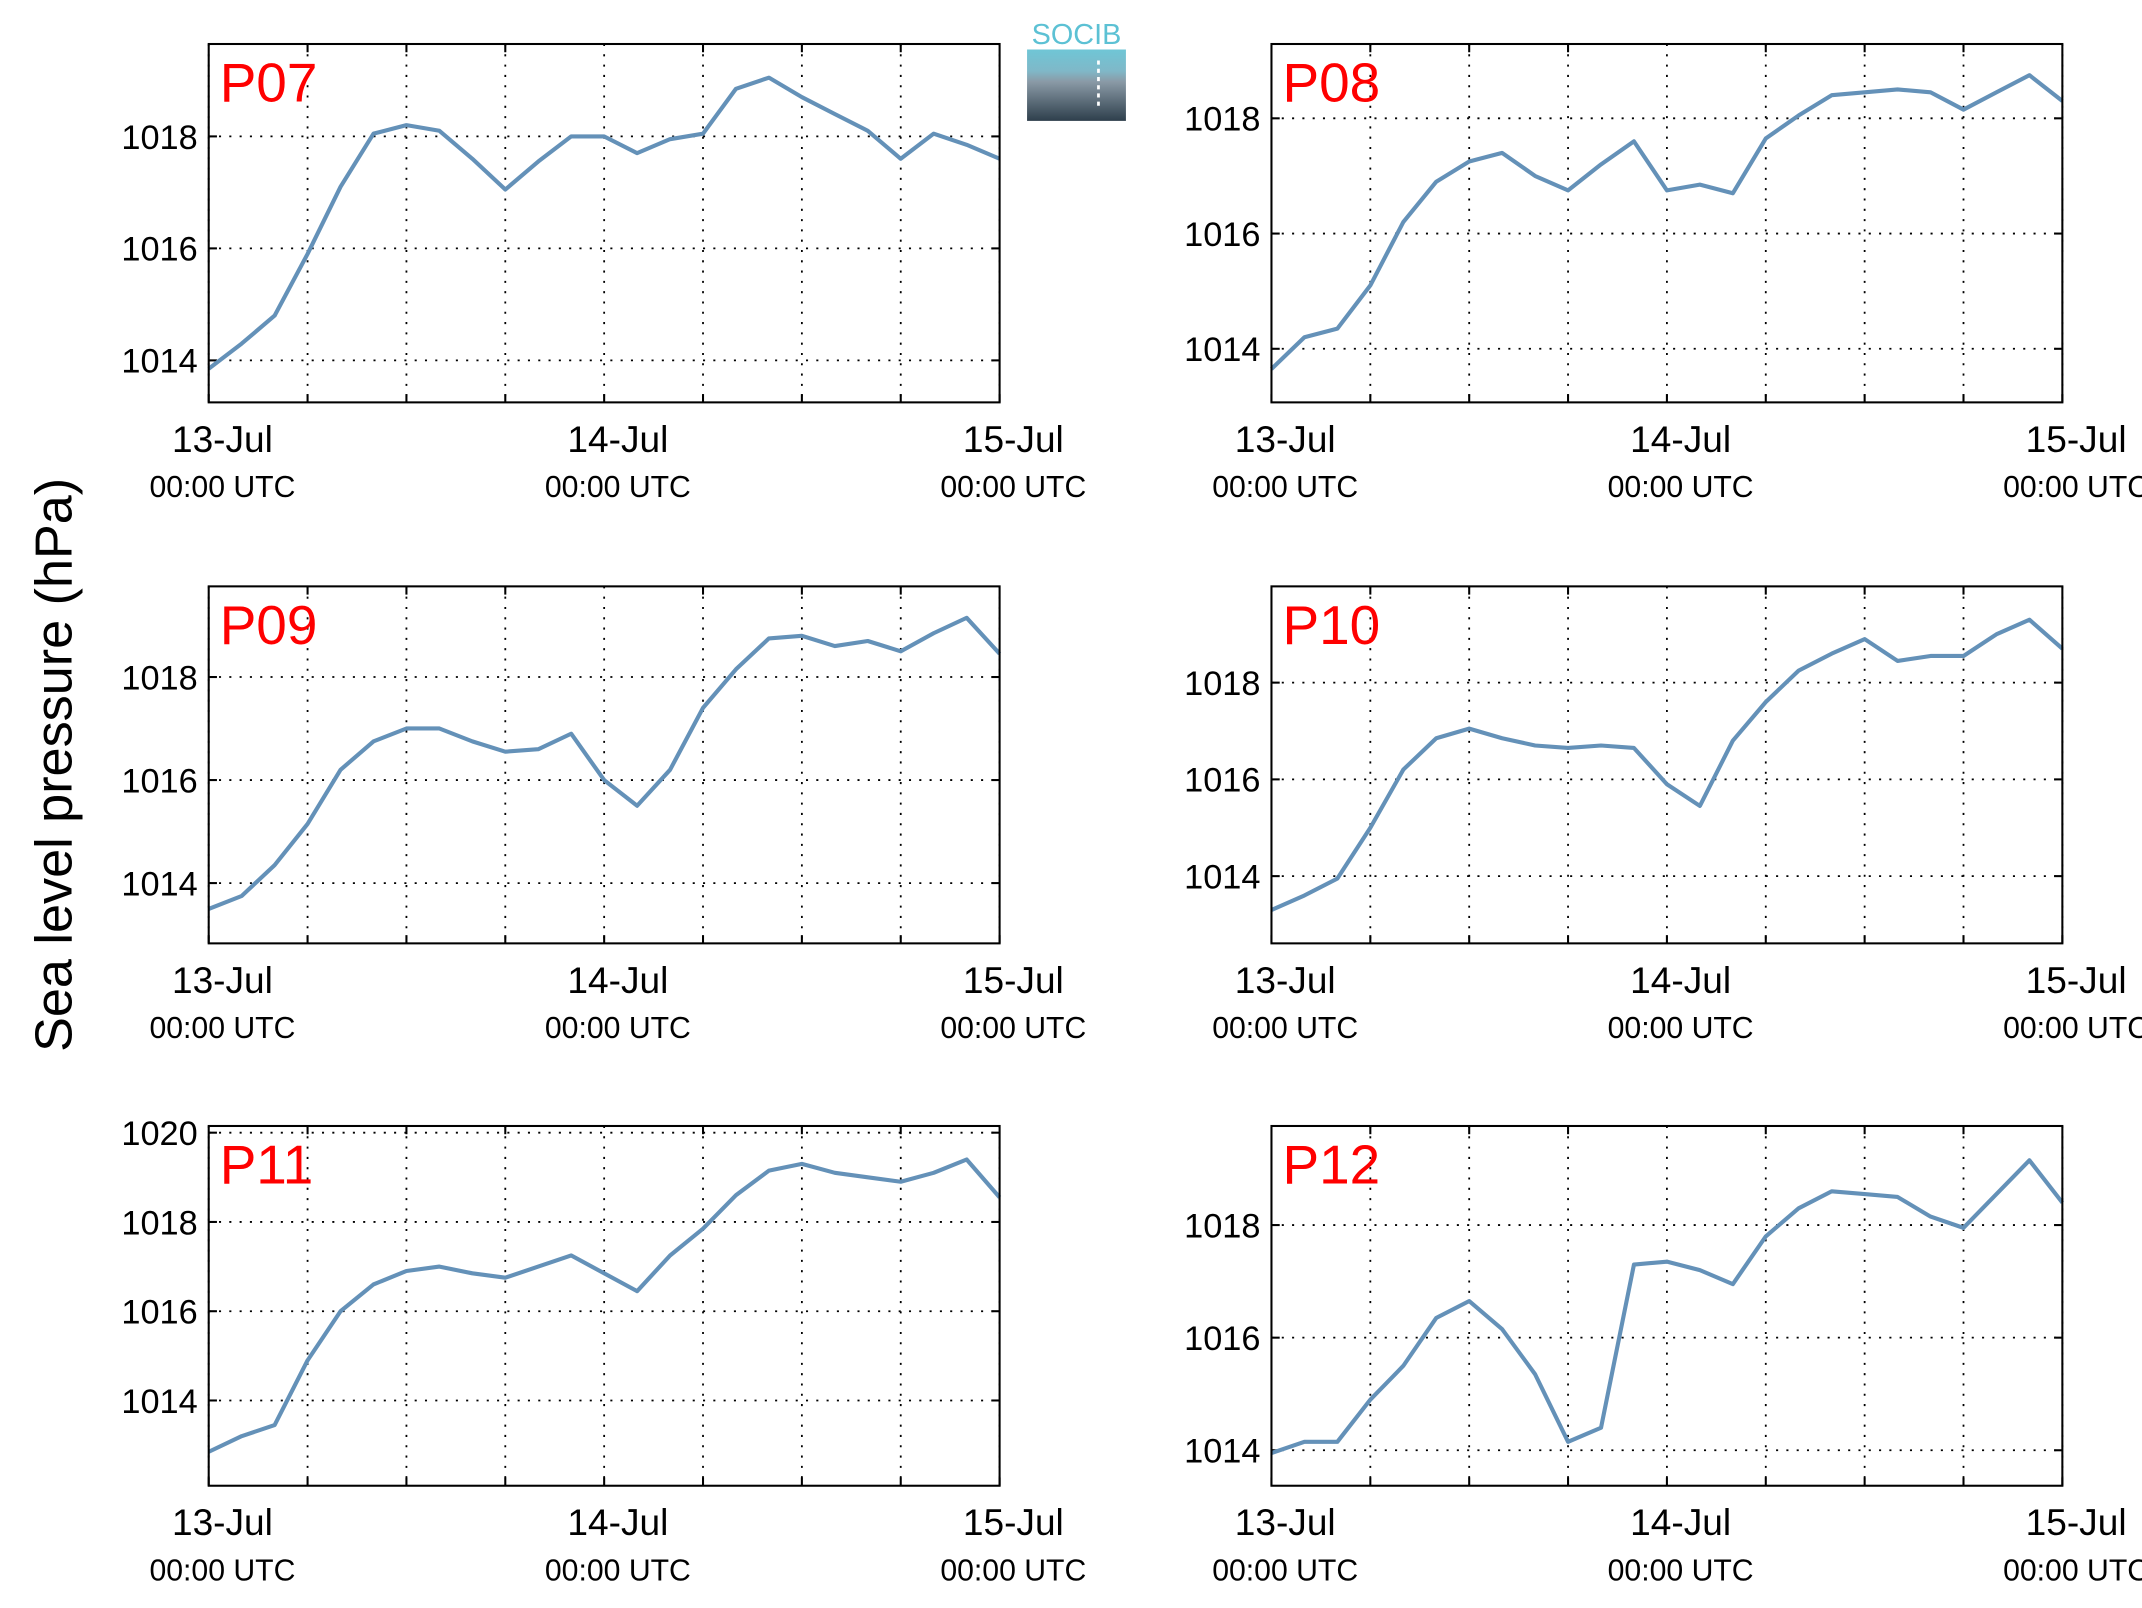 The width and height of the screenshot is (2142, 1608). What do you see at coordinates (1331, 625) in the screenshot?
I see `panel-title: P10` at bounding box center [1331, 625].